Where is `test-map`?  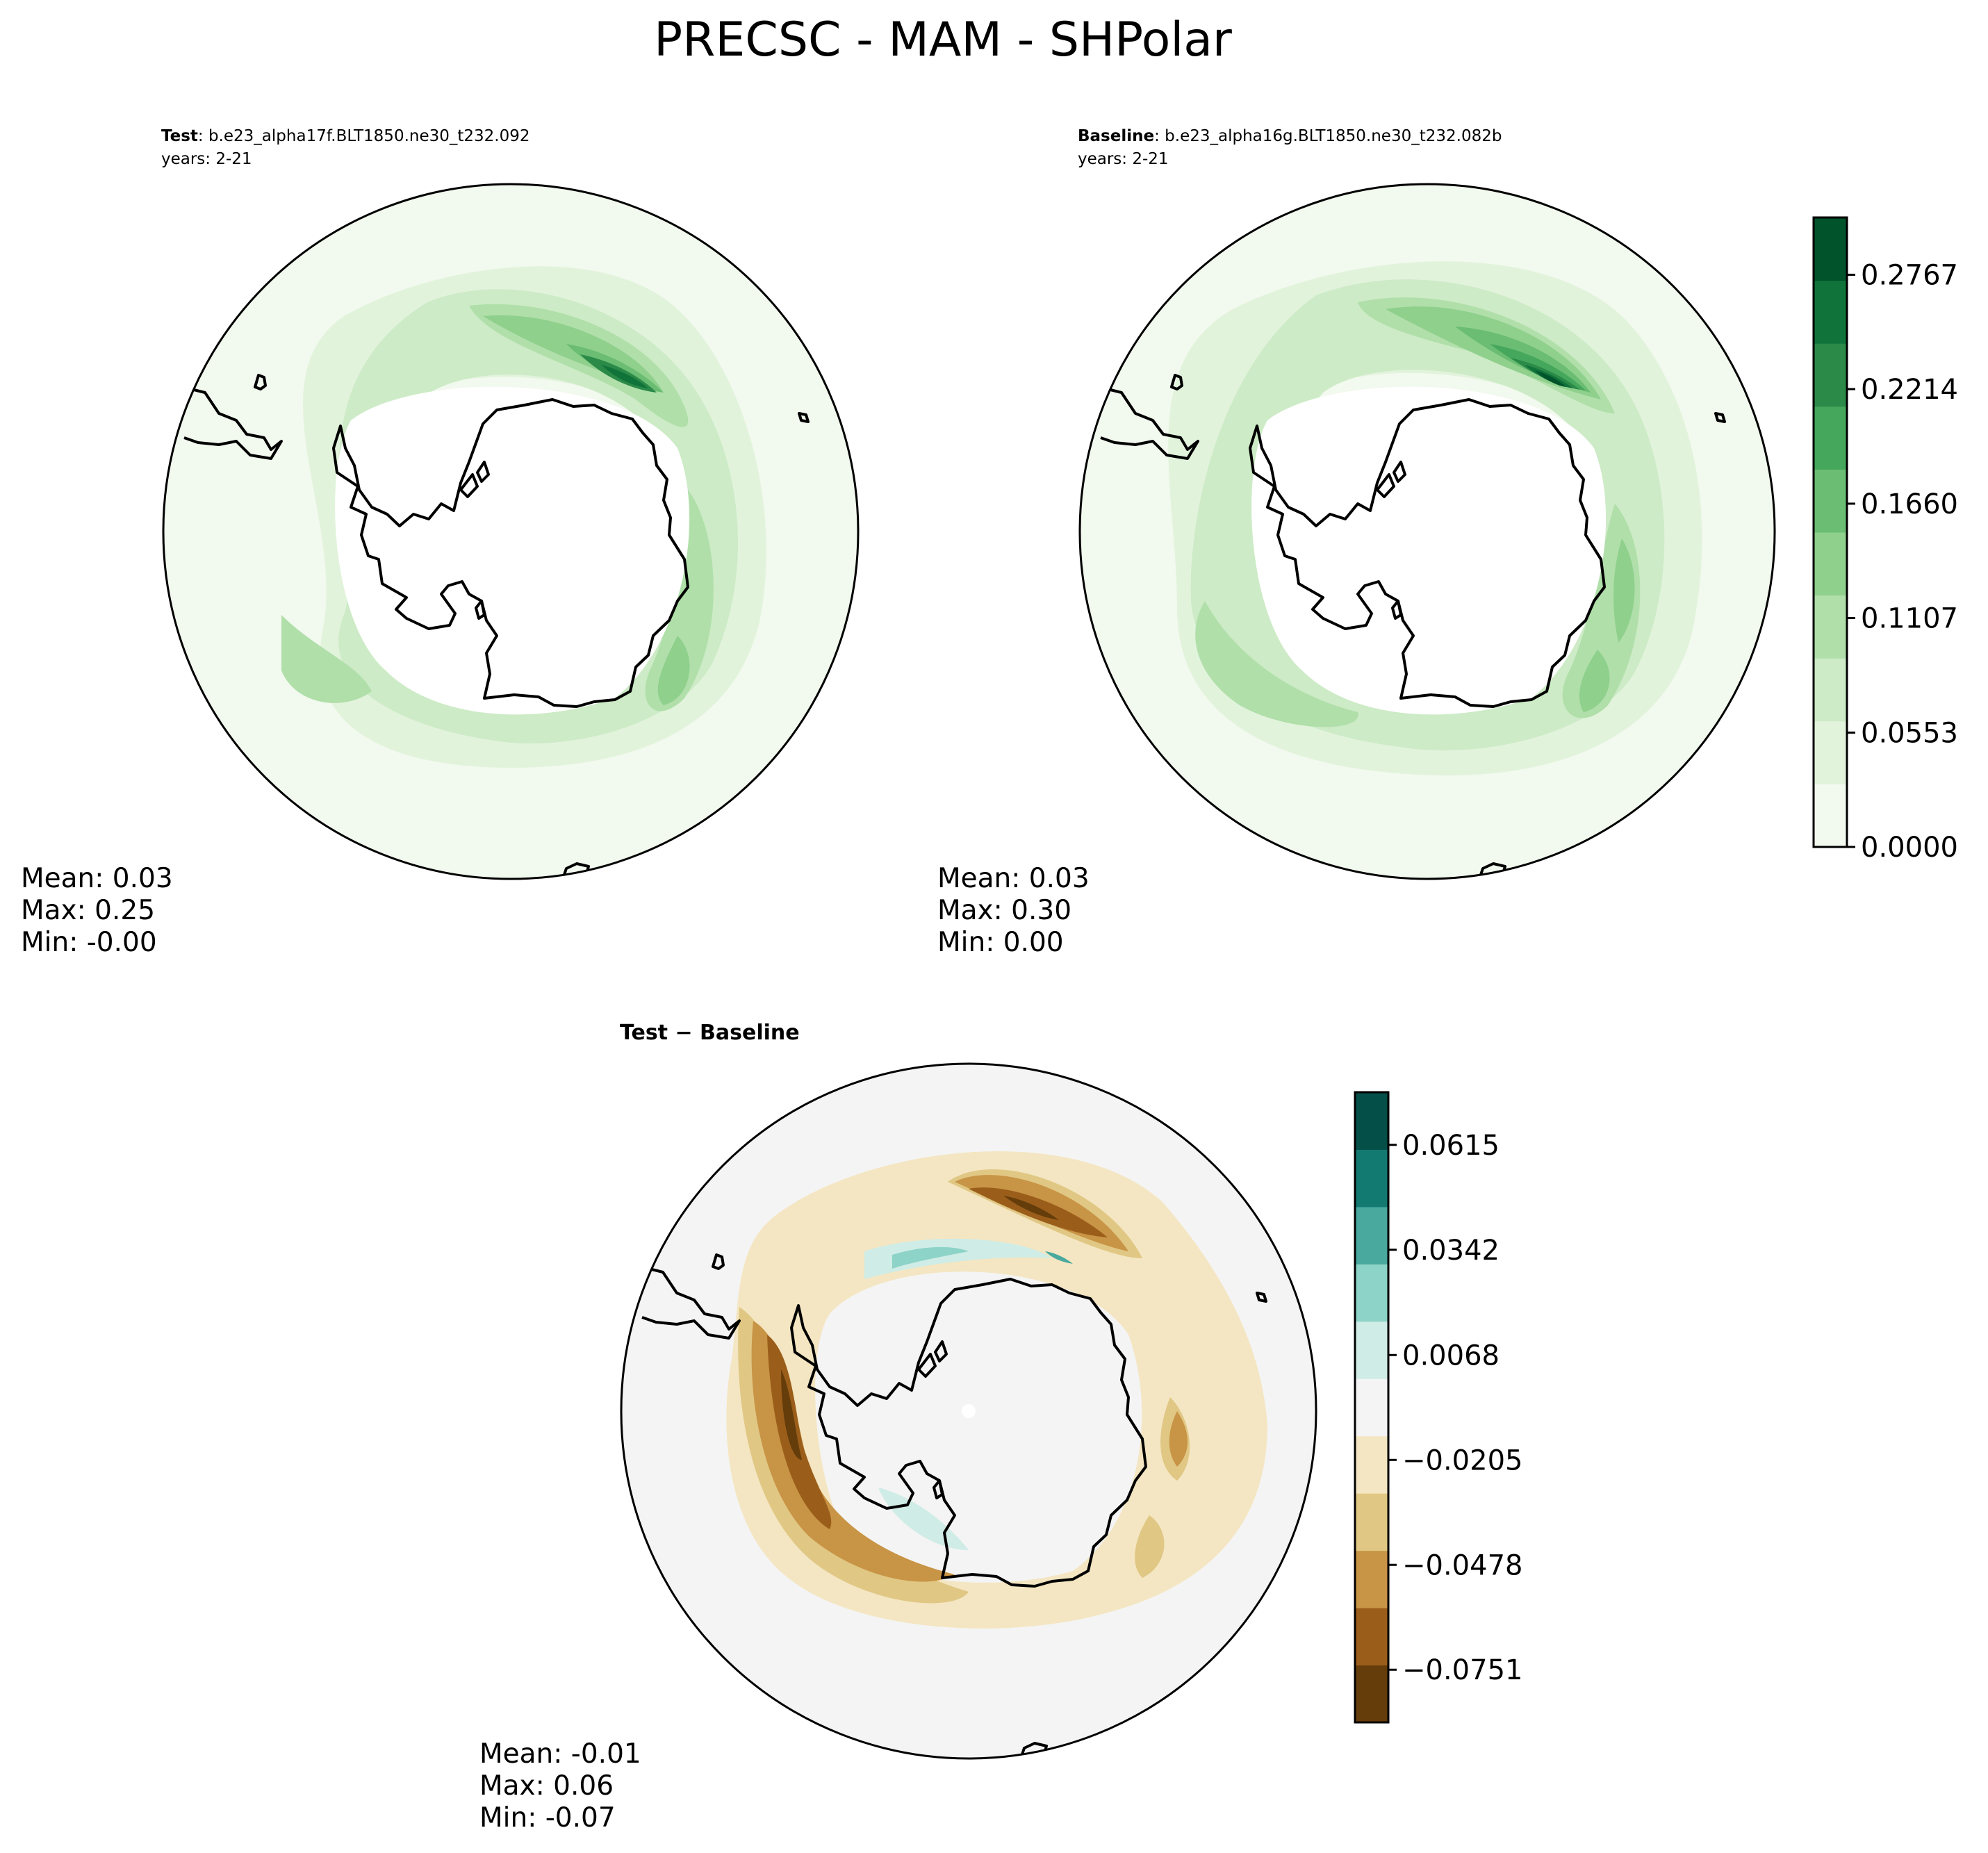 test-map is located at coordinates (510, 531).